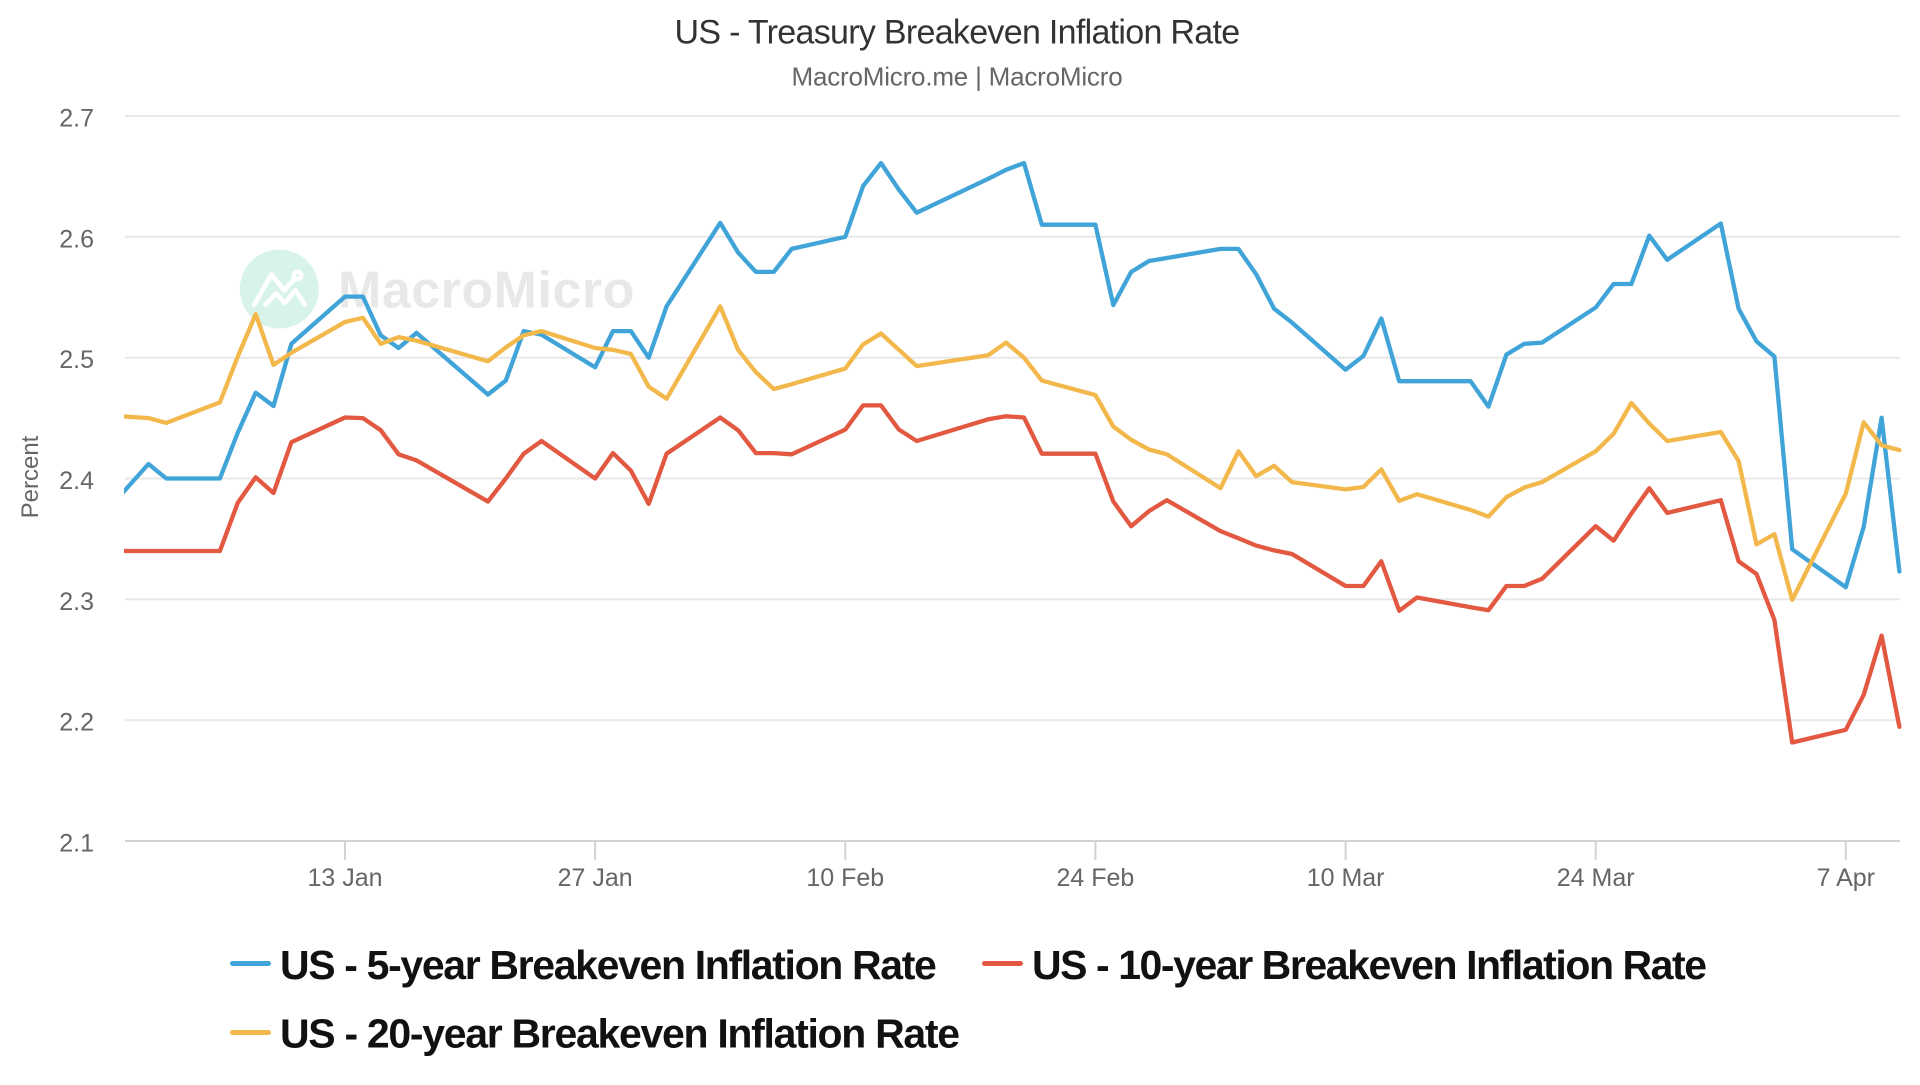 This screenshot has height=1085, width=1920. What do you see at coordinates (30, 476) in the screenshot?
I see `svg-text: Percent` at bounding box center [30, 476].